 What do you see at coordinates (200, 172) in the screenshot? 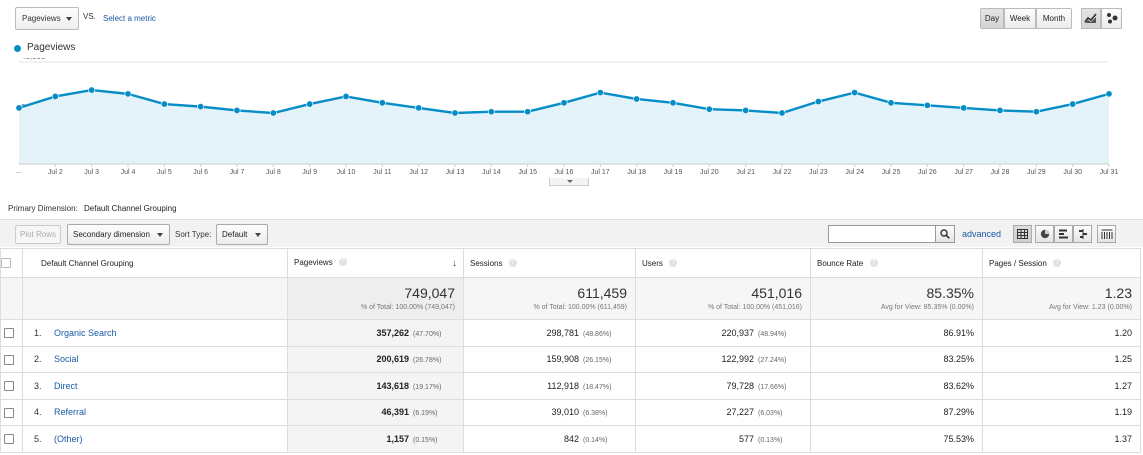
I see `x-tick-label: Jul 6` at bounding box center [200, 172].